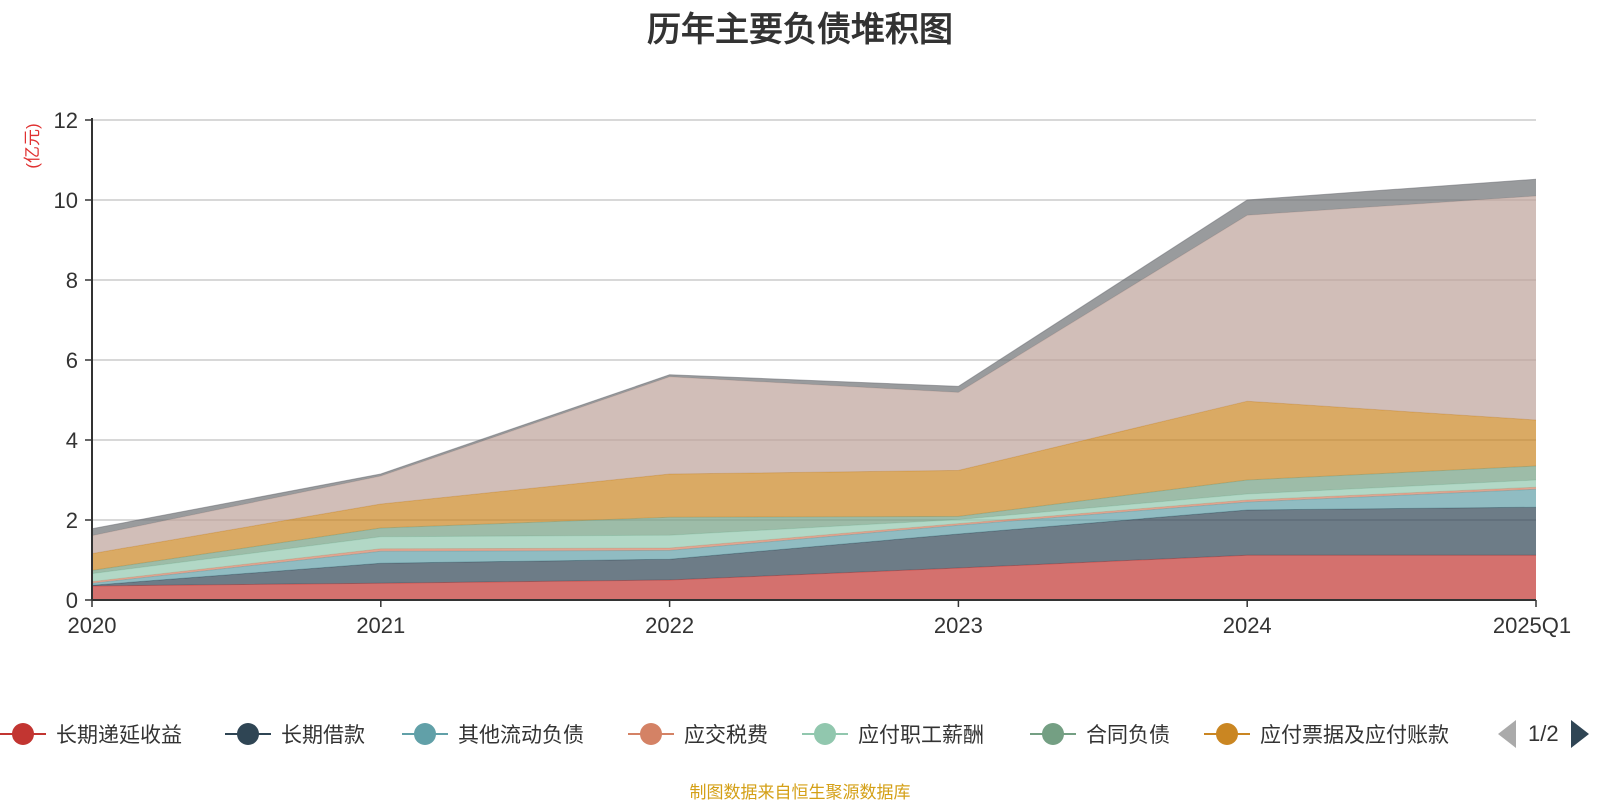 This screenshot has width=1600, height=803. I want to click on legend-prev-page-icon, so click(1507, 734).